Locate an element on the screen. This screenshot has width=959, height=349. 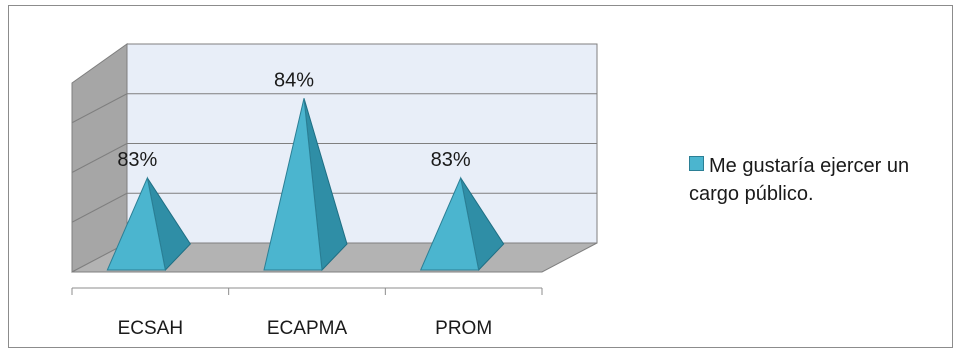
legend-entry-label: Me gustaría ejercer un cargo público. is located at coordinates (799, 180).